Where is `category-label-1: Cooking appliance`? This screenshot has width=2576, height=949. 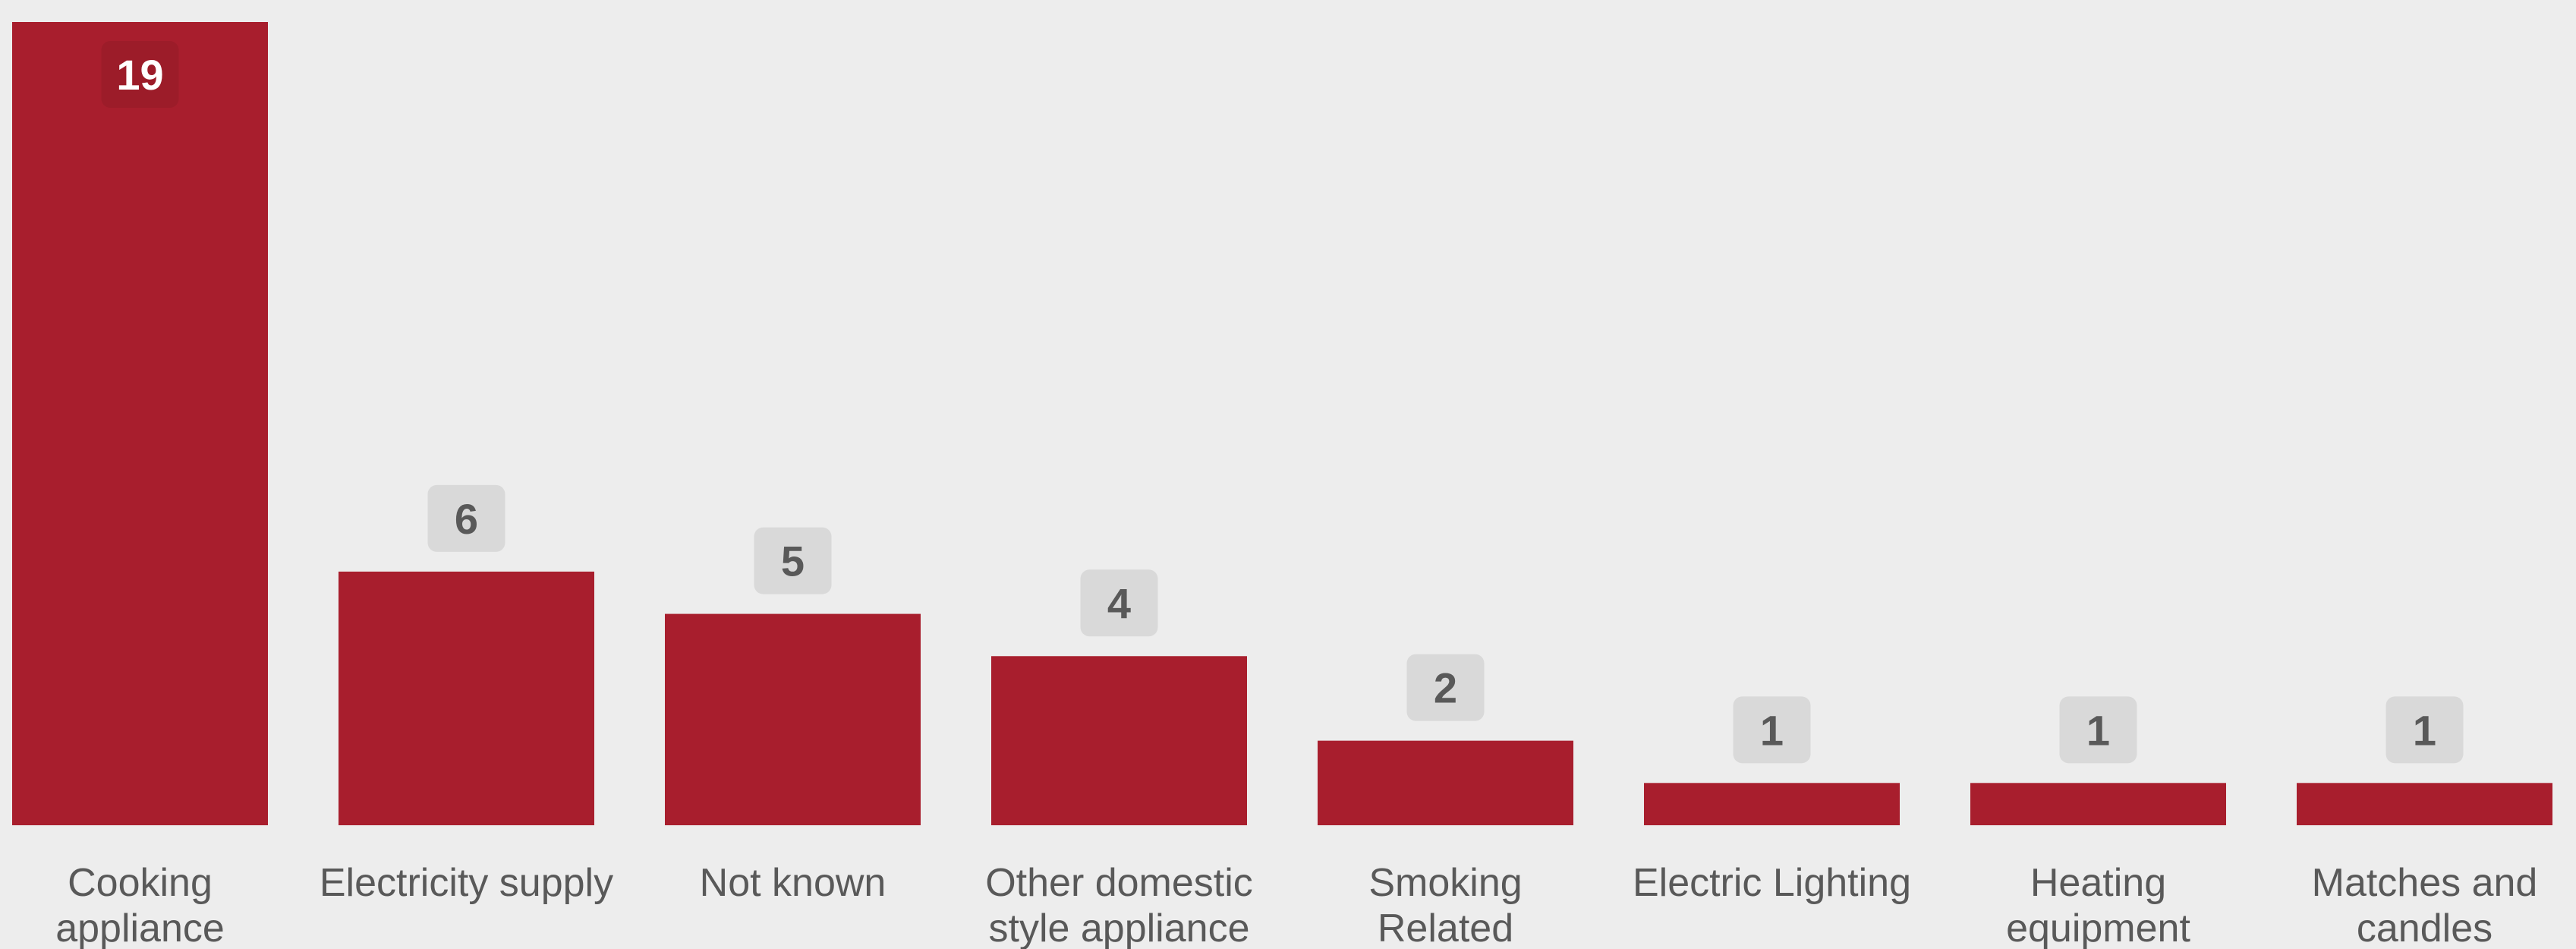
category-label-1: Cooking appliance is located at coordinates (140, 905).